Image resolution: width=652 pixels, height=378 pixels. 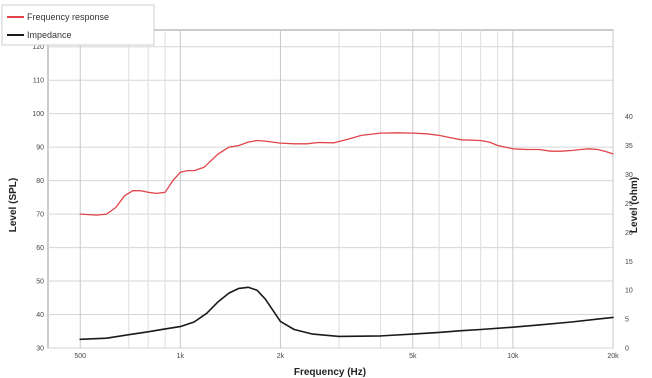 I want to click on x-tick-label: 10k, so click(x=513, y=356).